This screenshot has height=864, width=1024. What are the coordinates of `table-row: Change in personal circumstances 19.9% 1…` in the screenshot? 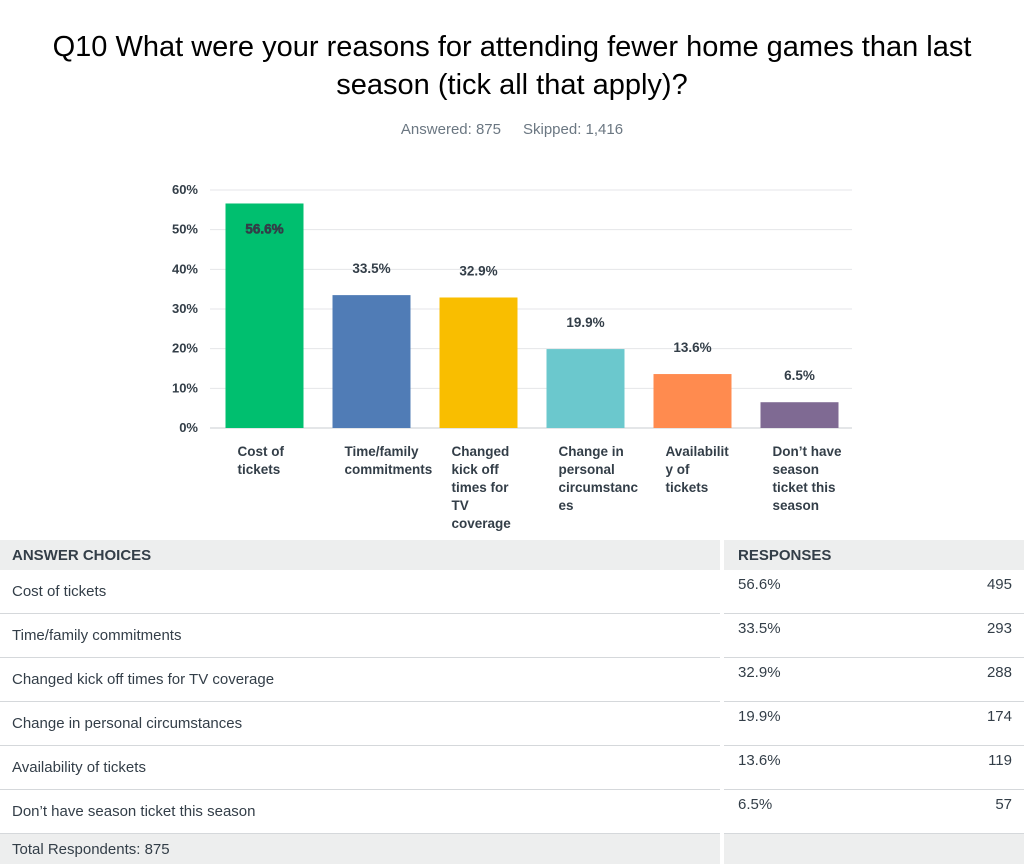 It's located at (512, 724).